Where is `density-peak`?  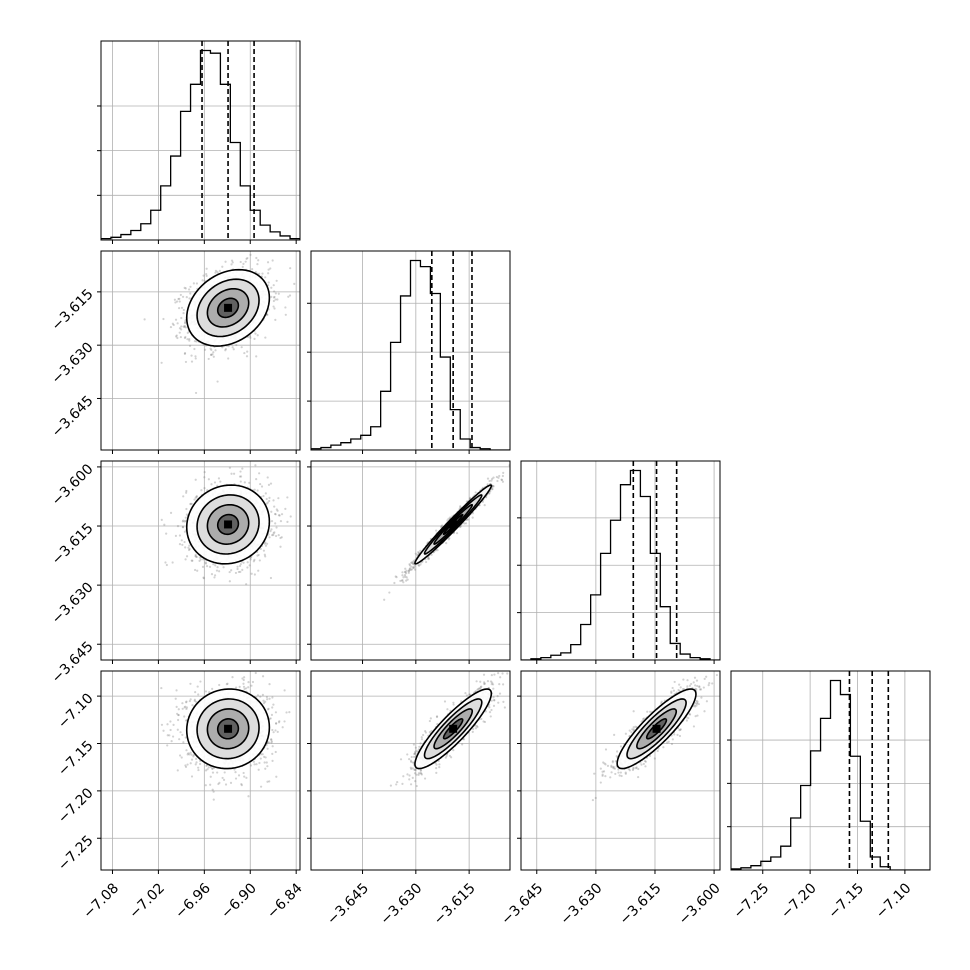 density-peak is located at coordinates (228, 524).